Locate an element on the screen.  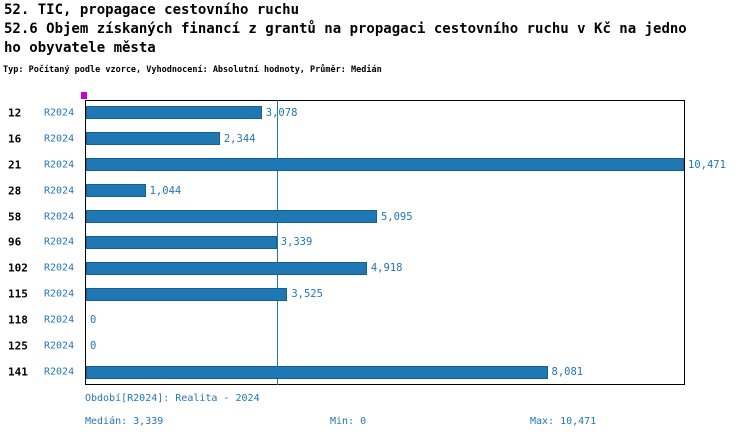
bar-row: 21 R2024 10,471 is located at coordinates (375, 165).